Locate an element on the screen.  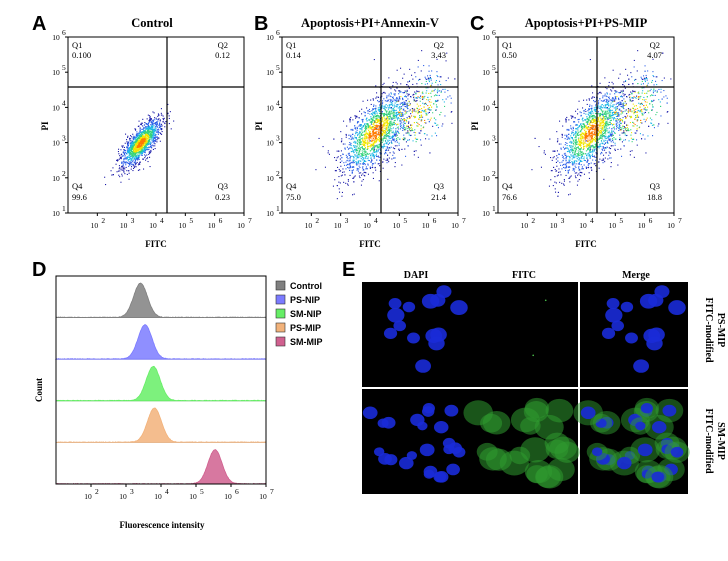
x-tick-exponent: 7 is located at coordinates (464, 220).